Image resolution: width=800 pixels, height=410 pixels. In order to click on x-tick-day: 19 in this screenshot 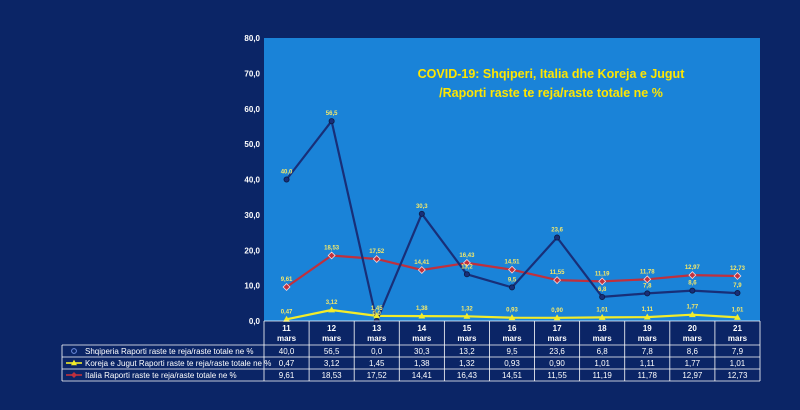, I will do `click(647, 328)`.